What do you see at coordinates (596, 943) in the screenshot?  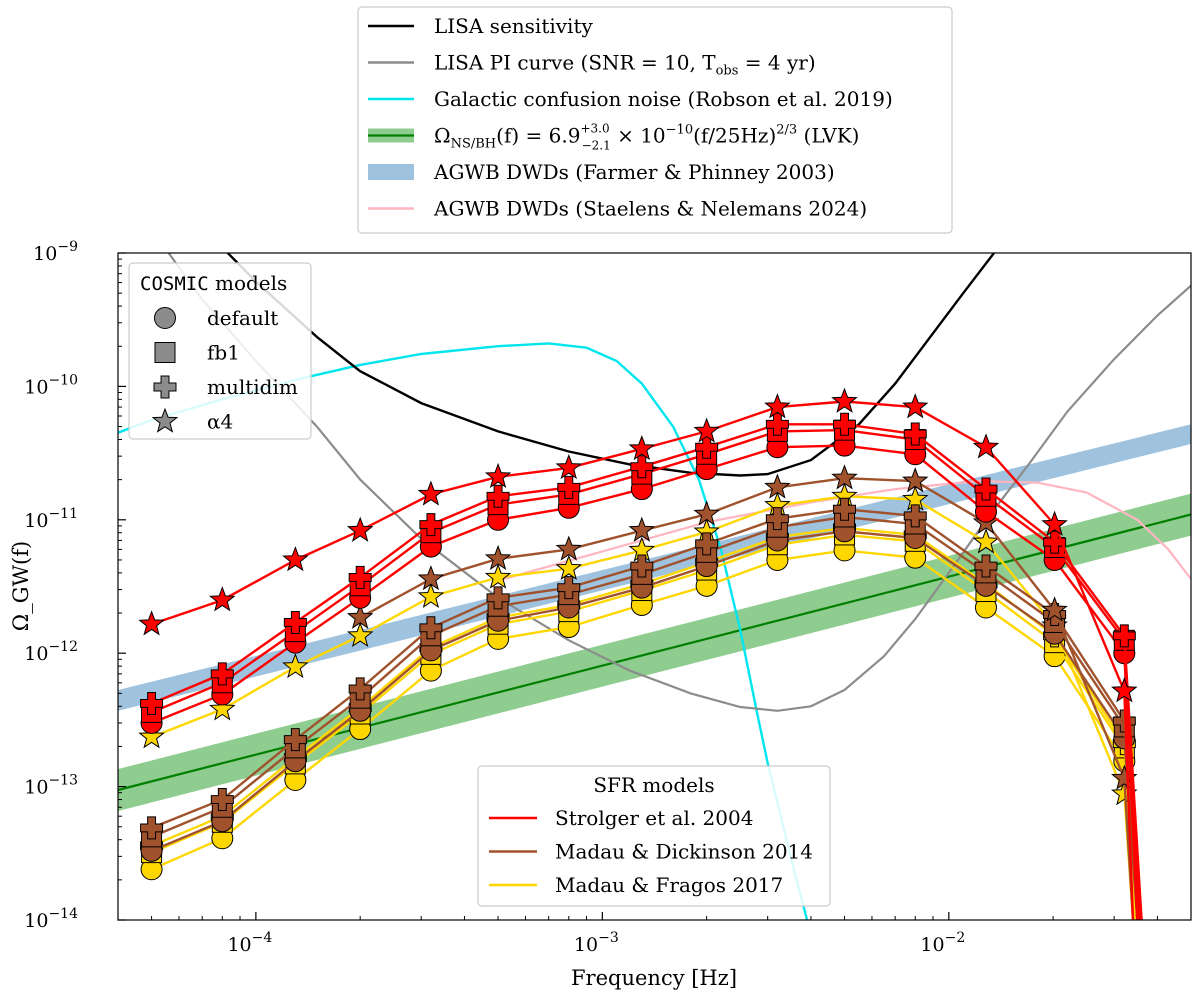 I see `x-tick-label: 10⁻³` at bounding box center [596, 943].